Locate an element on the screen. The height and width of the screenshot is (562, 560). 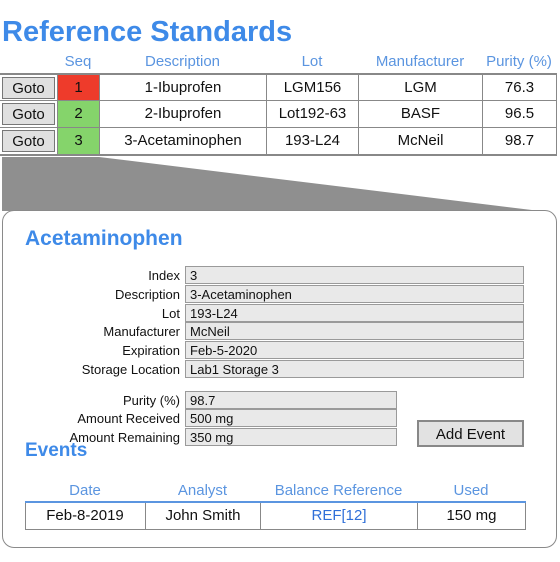
add-event-button: Add Event is located at coordinates (470, 433).